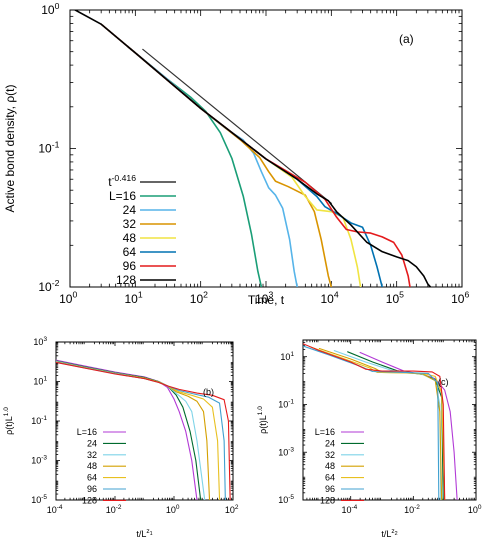 The width and height of the screenshot is (491, 552). I want to click on x-axis-label-sup: z, so click(392, 531).